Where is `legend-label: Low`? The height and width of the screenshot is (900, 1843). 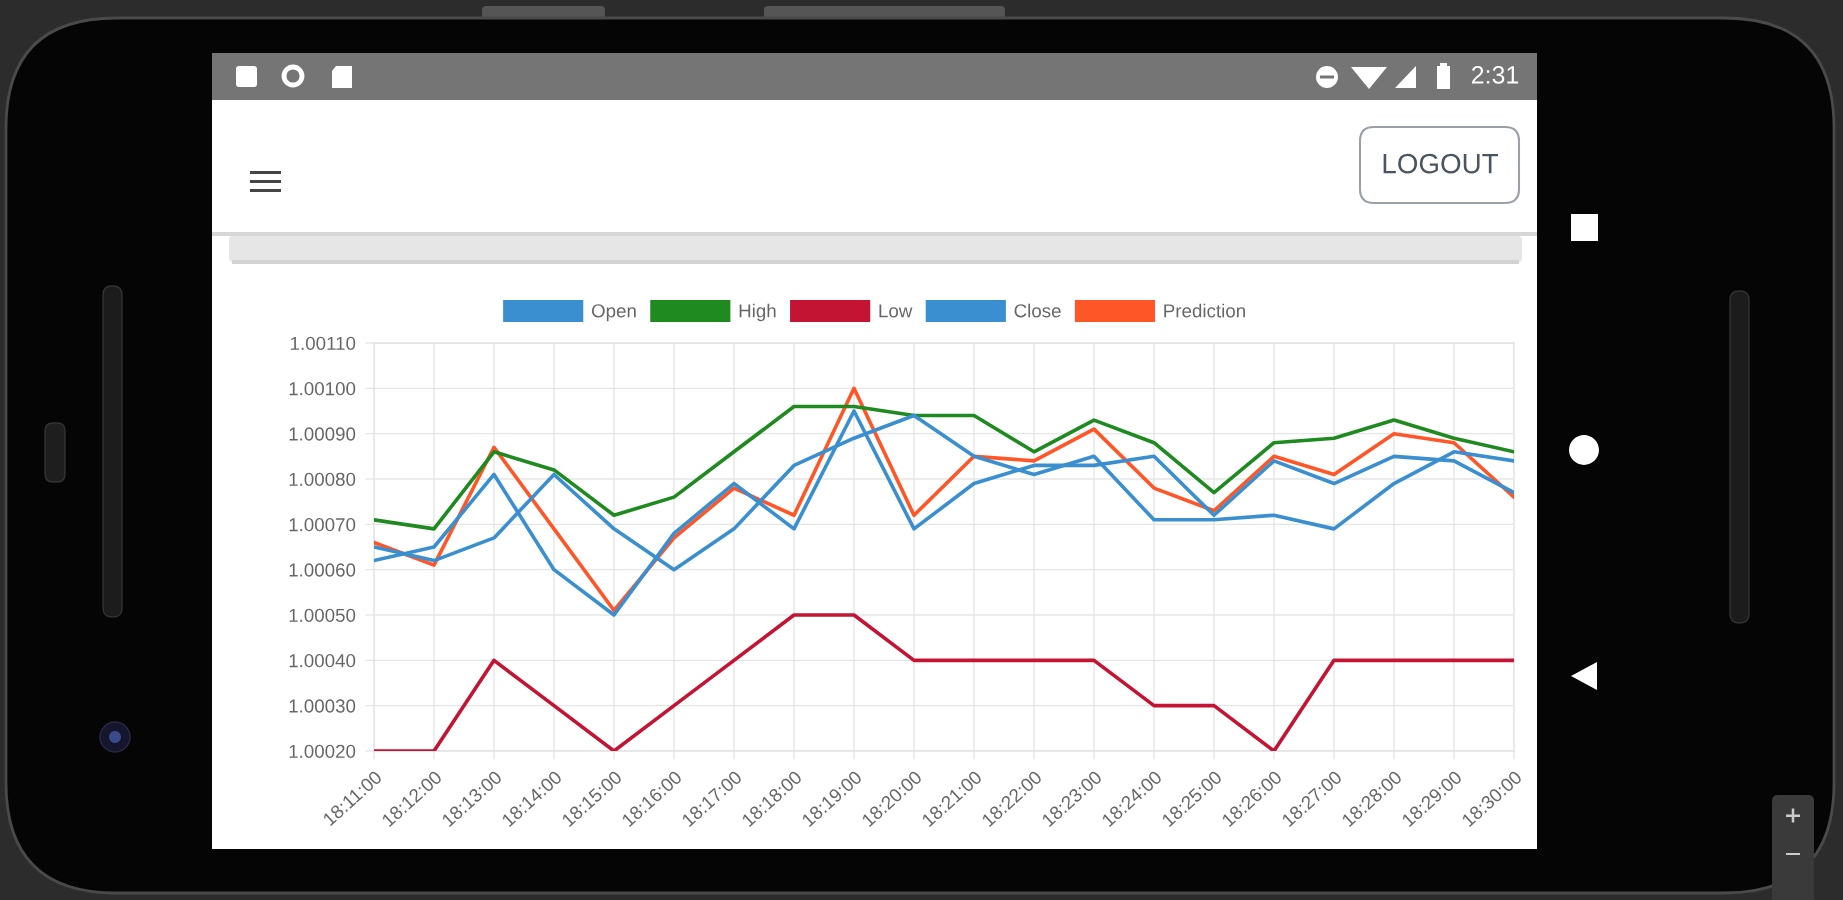
legend-label: Low is located at coordinates (896, 311).